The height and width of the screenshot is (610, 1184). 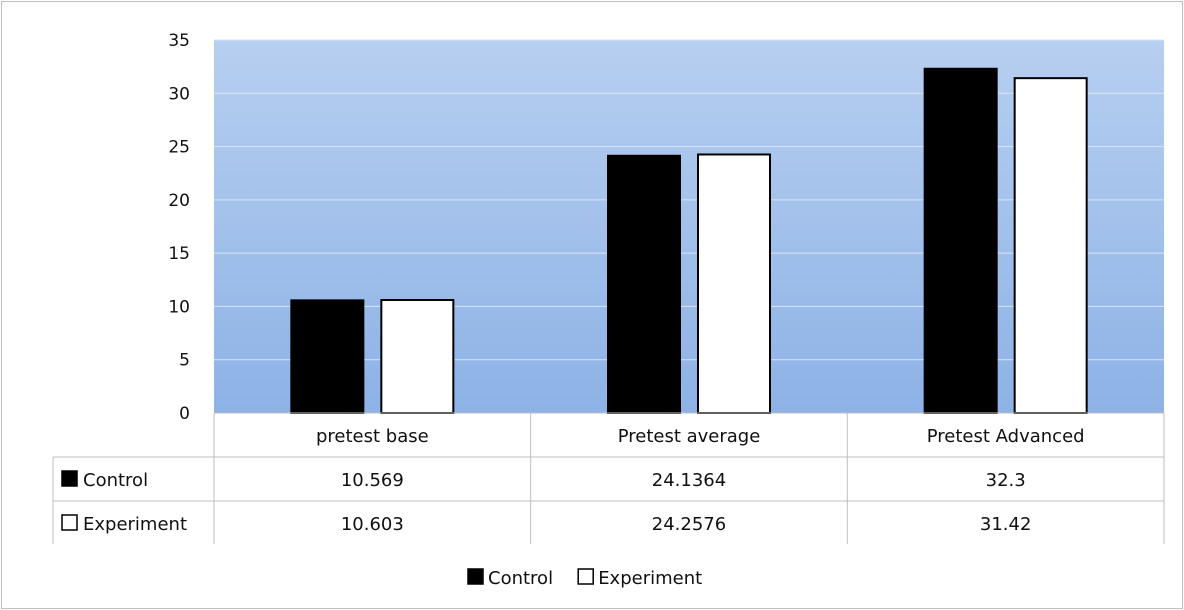 What do you see at coordinates (179, 201) in the screenshot?
I see `y-tick-label: 20` at bounding box center [179, 201].